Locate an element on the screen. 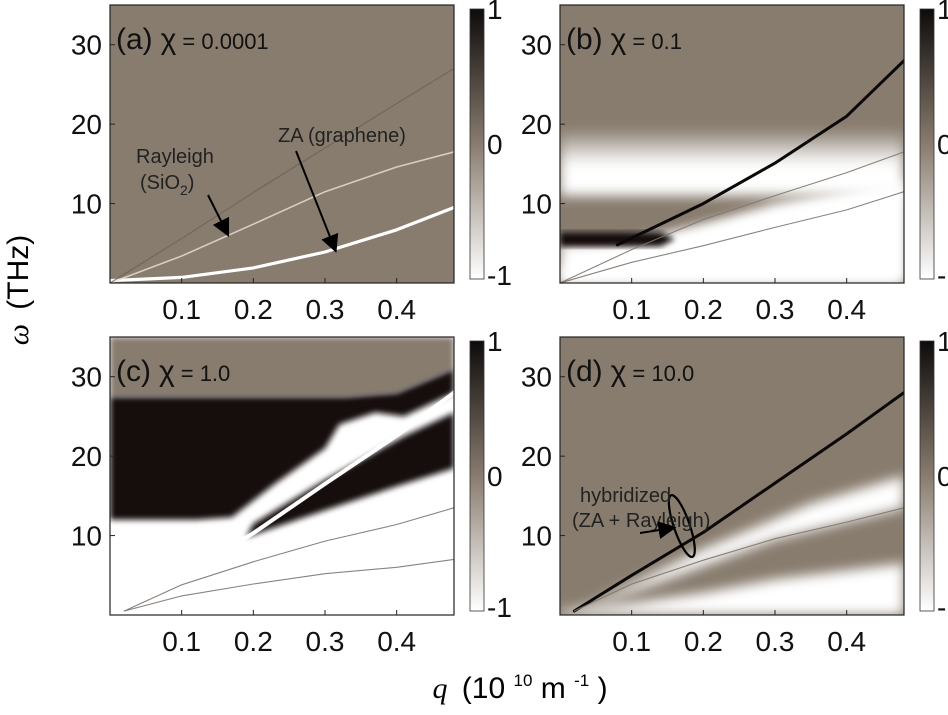 Image resolution: width=948 pixels, height=715 pixels. x-axis-unit-exp2: -1 is located at coordinates (581, 680).